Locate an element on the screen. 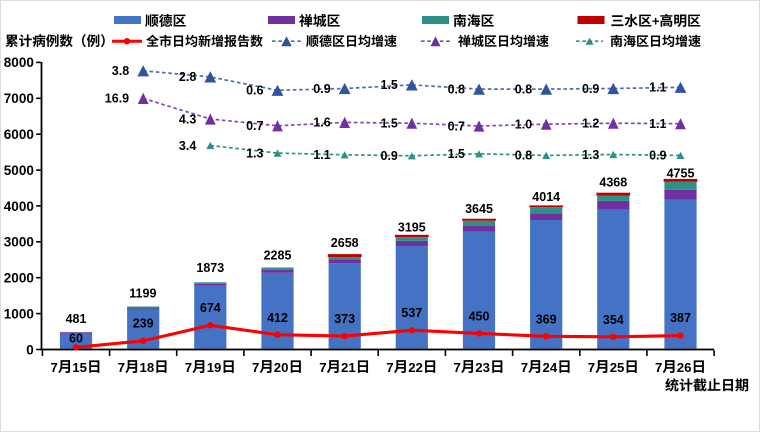  svg-text: 21 is located at coordinates (348, 367).